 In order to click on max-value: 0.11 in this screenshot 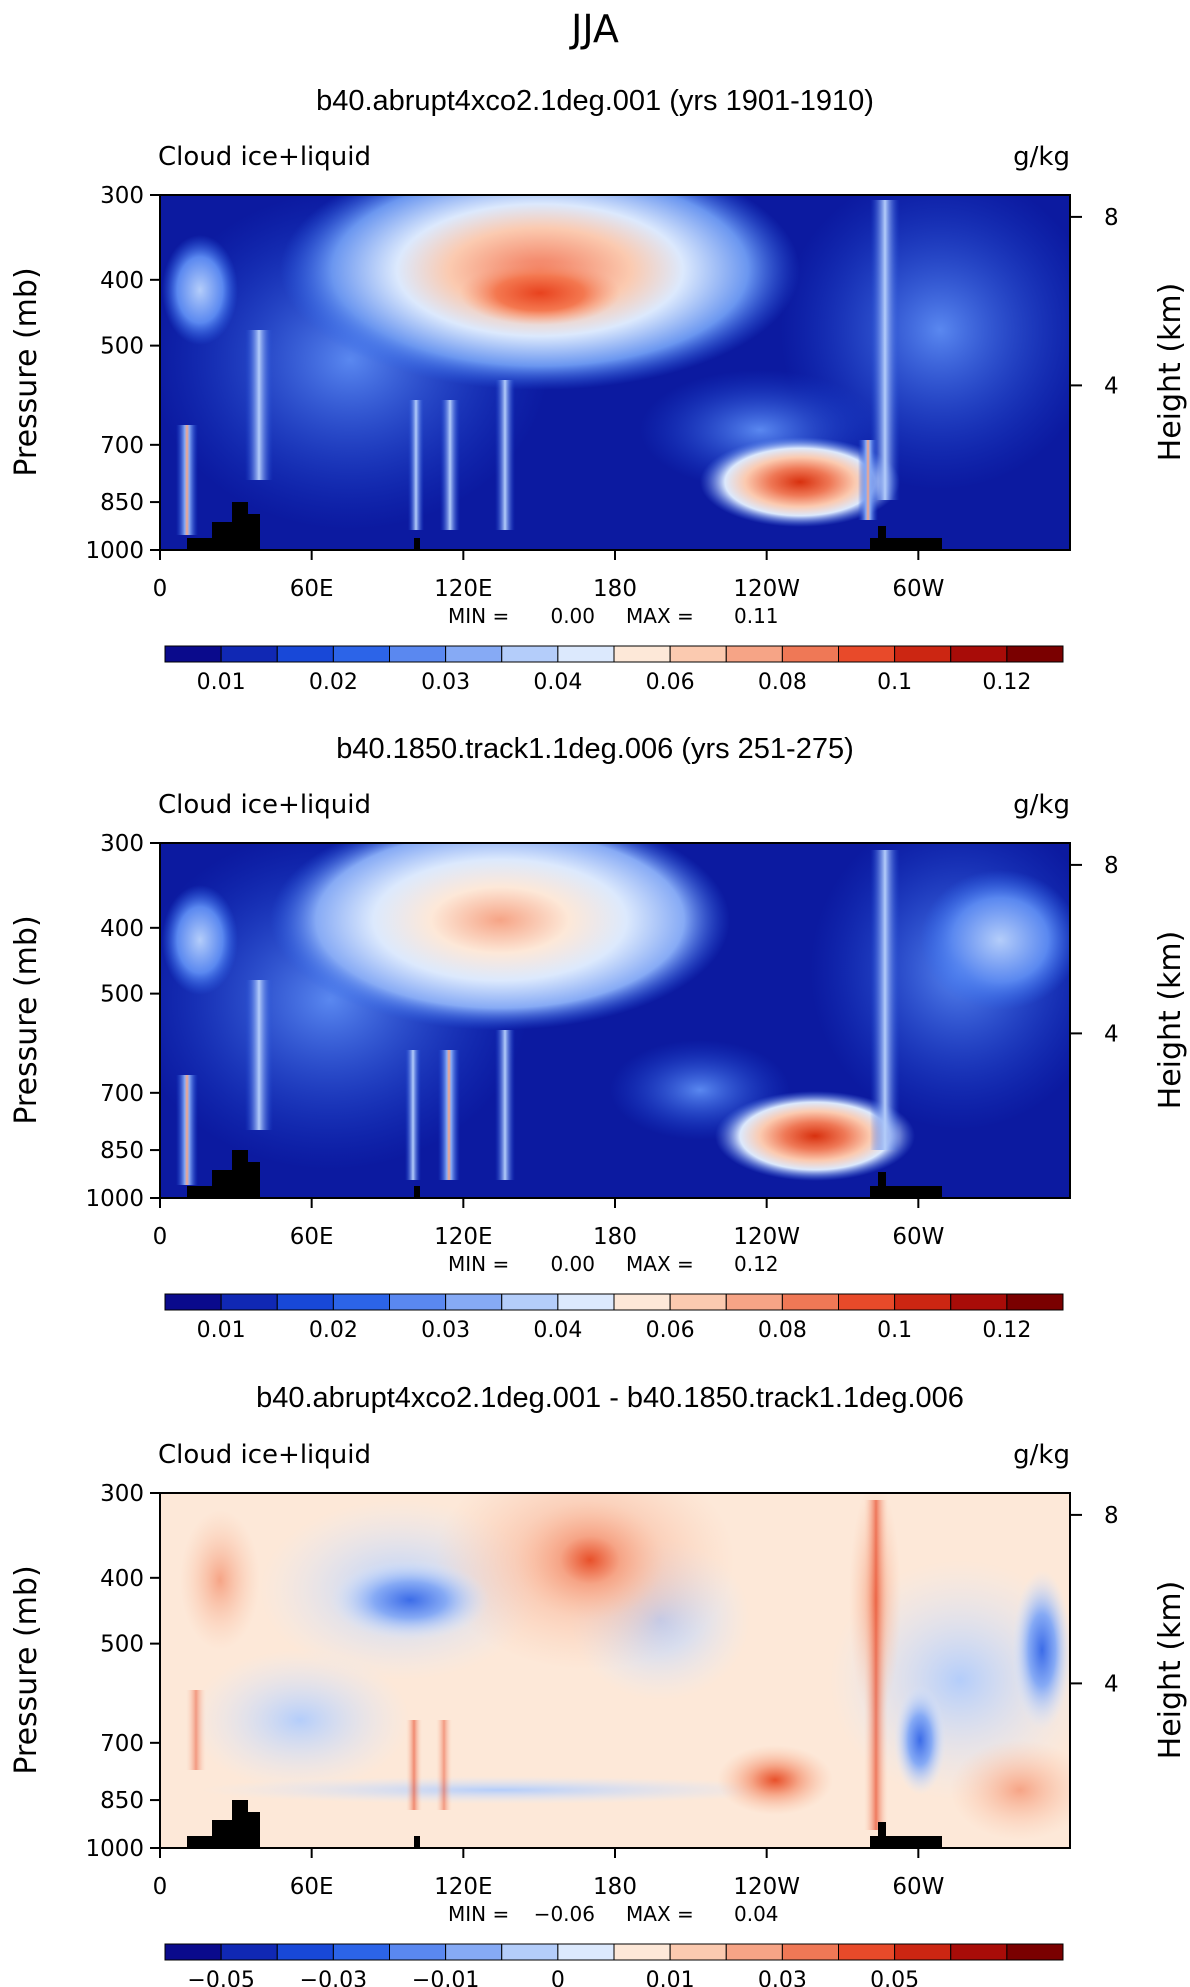, I will do `click(756, 616)`.